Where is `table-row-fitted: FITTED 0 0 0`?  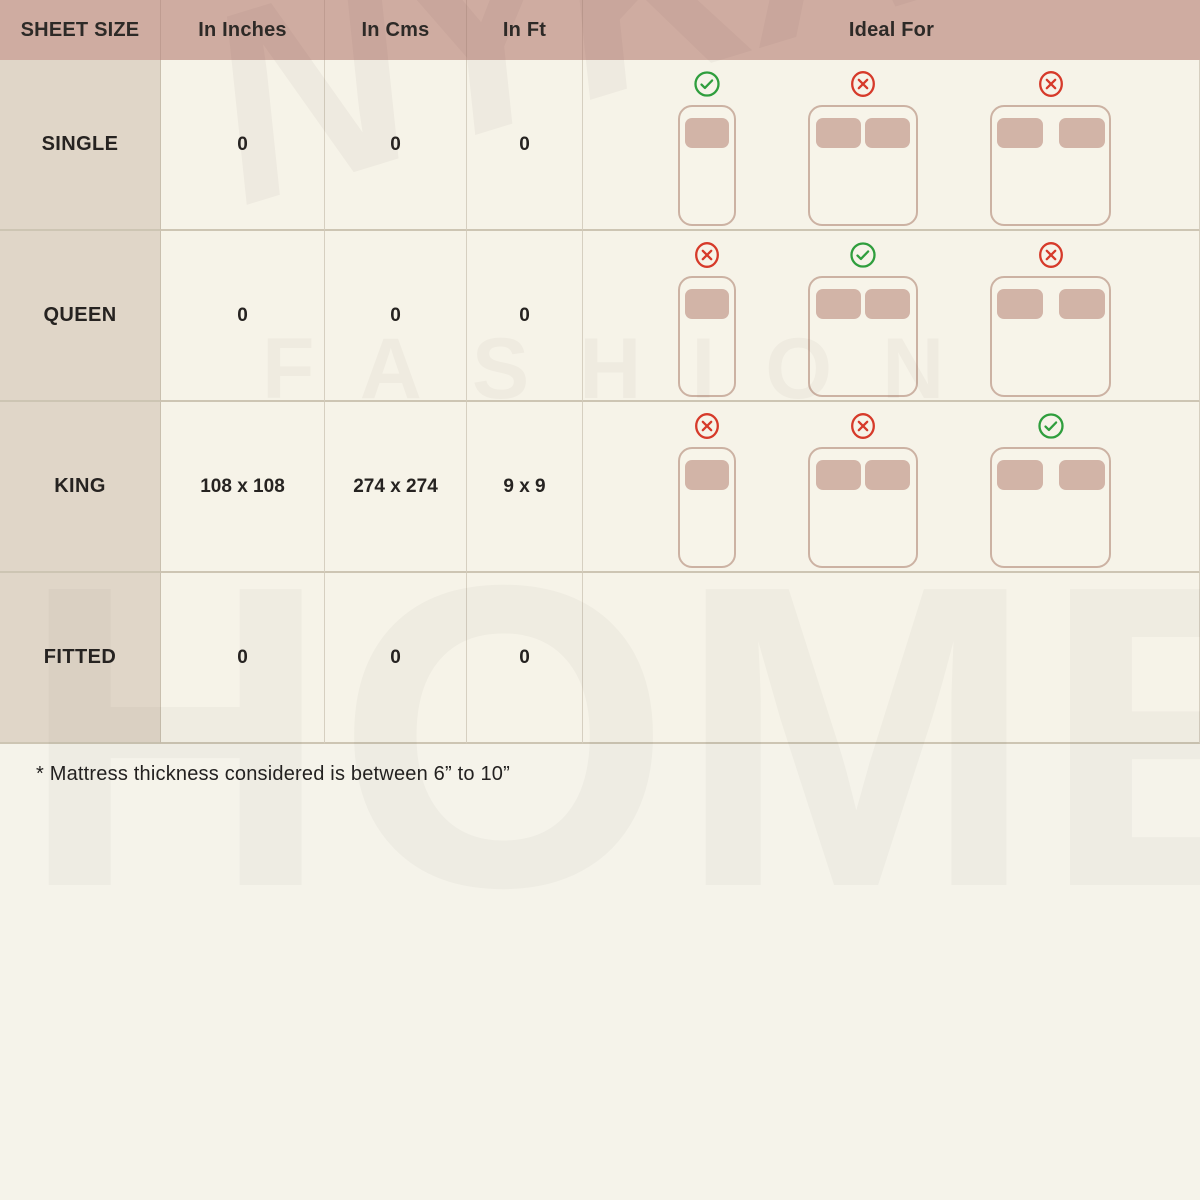 table-row-fitted: FITTED 0 0 0 is located at coordinates (600, 658).